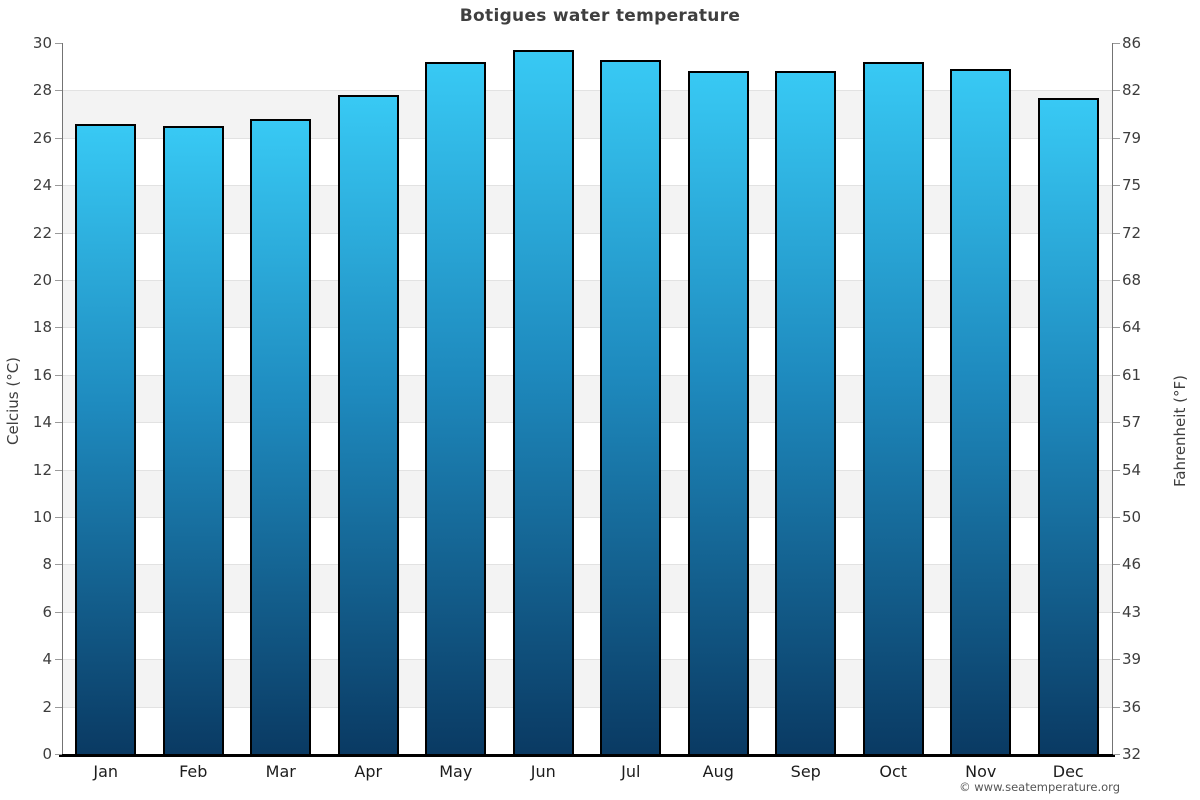  I want to click on month-label-feb: Feb, so click(193, 771).